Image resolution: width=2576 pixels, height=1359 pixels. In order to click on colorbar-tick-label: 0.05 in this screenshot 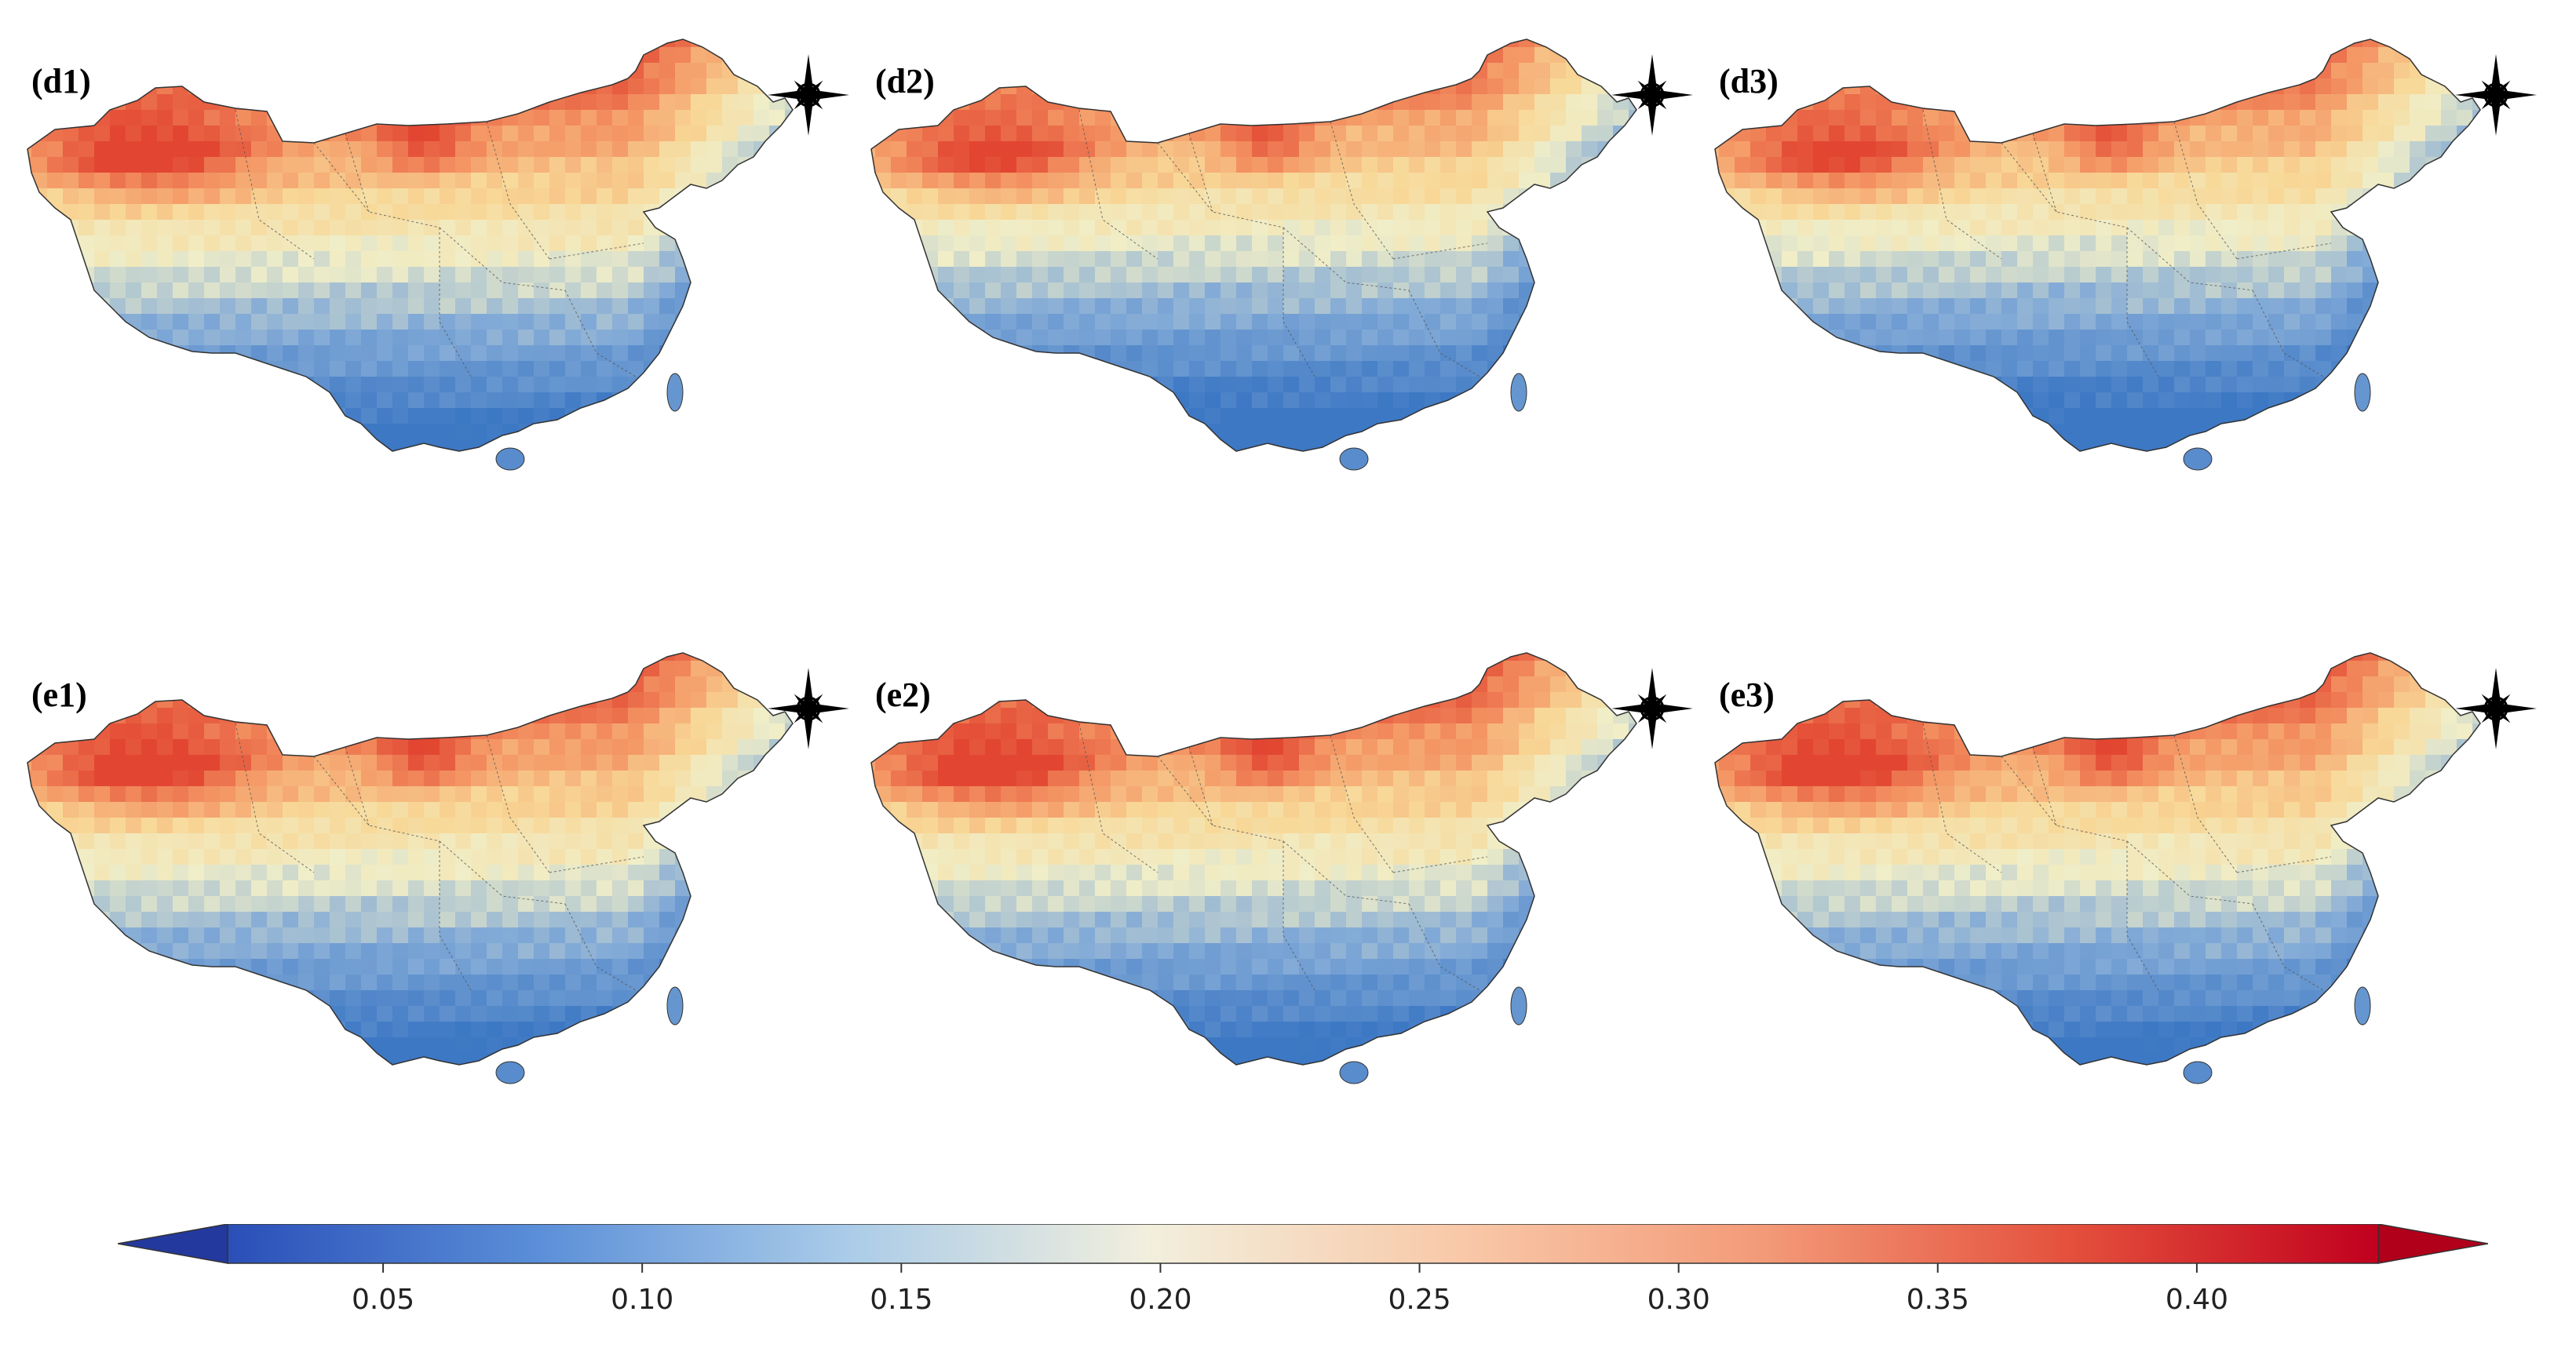, I will do `click(383, 1300)`.